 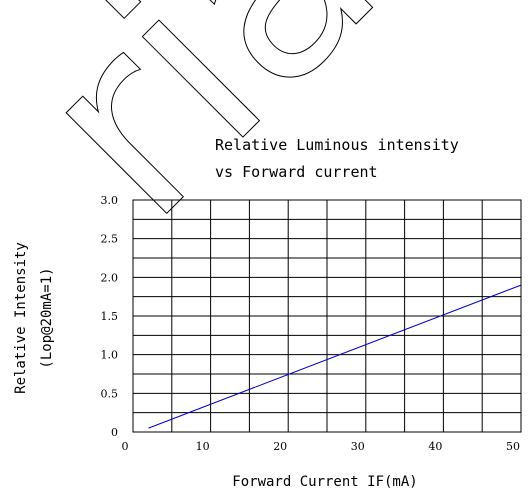 What do you see at coordinates (114, 432) in the screenshot?
I see `y-tick-label: 0` at bounding box center [114, 432].